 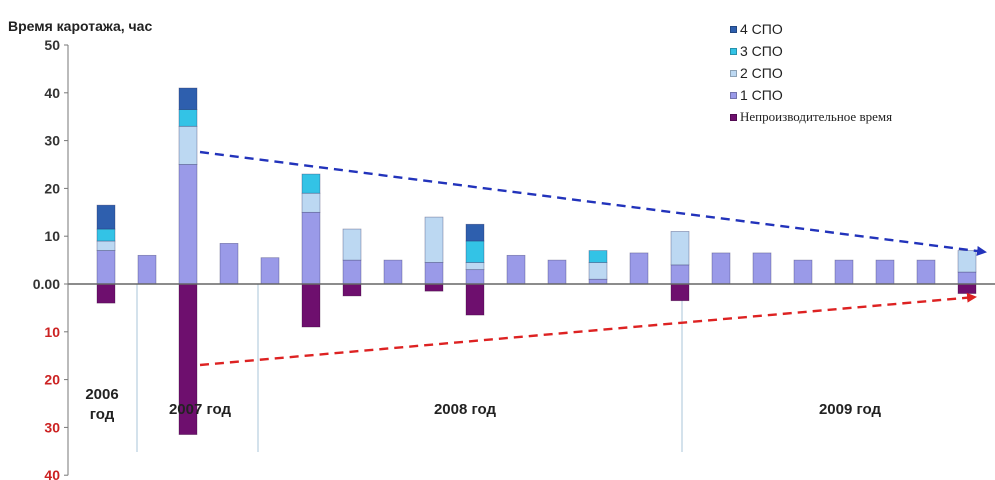 I want to click on legend-label-2spo: 2 СПО, so click(x=761, y=73).